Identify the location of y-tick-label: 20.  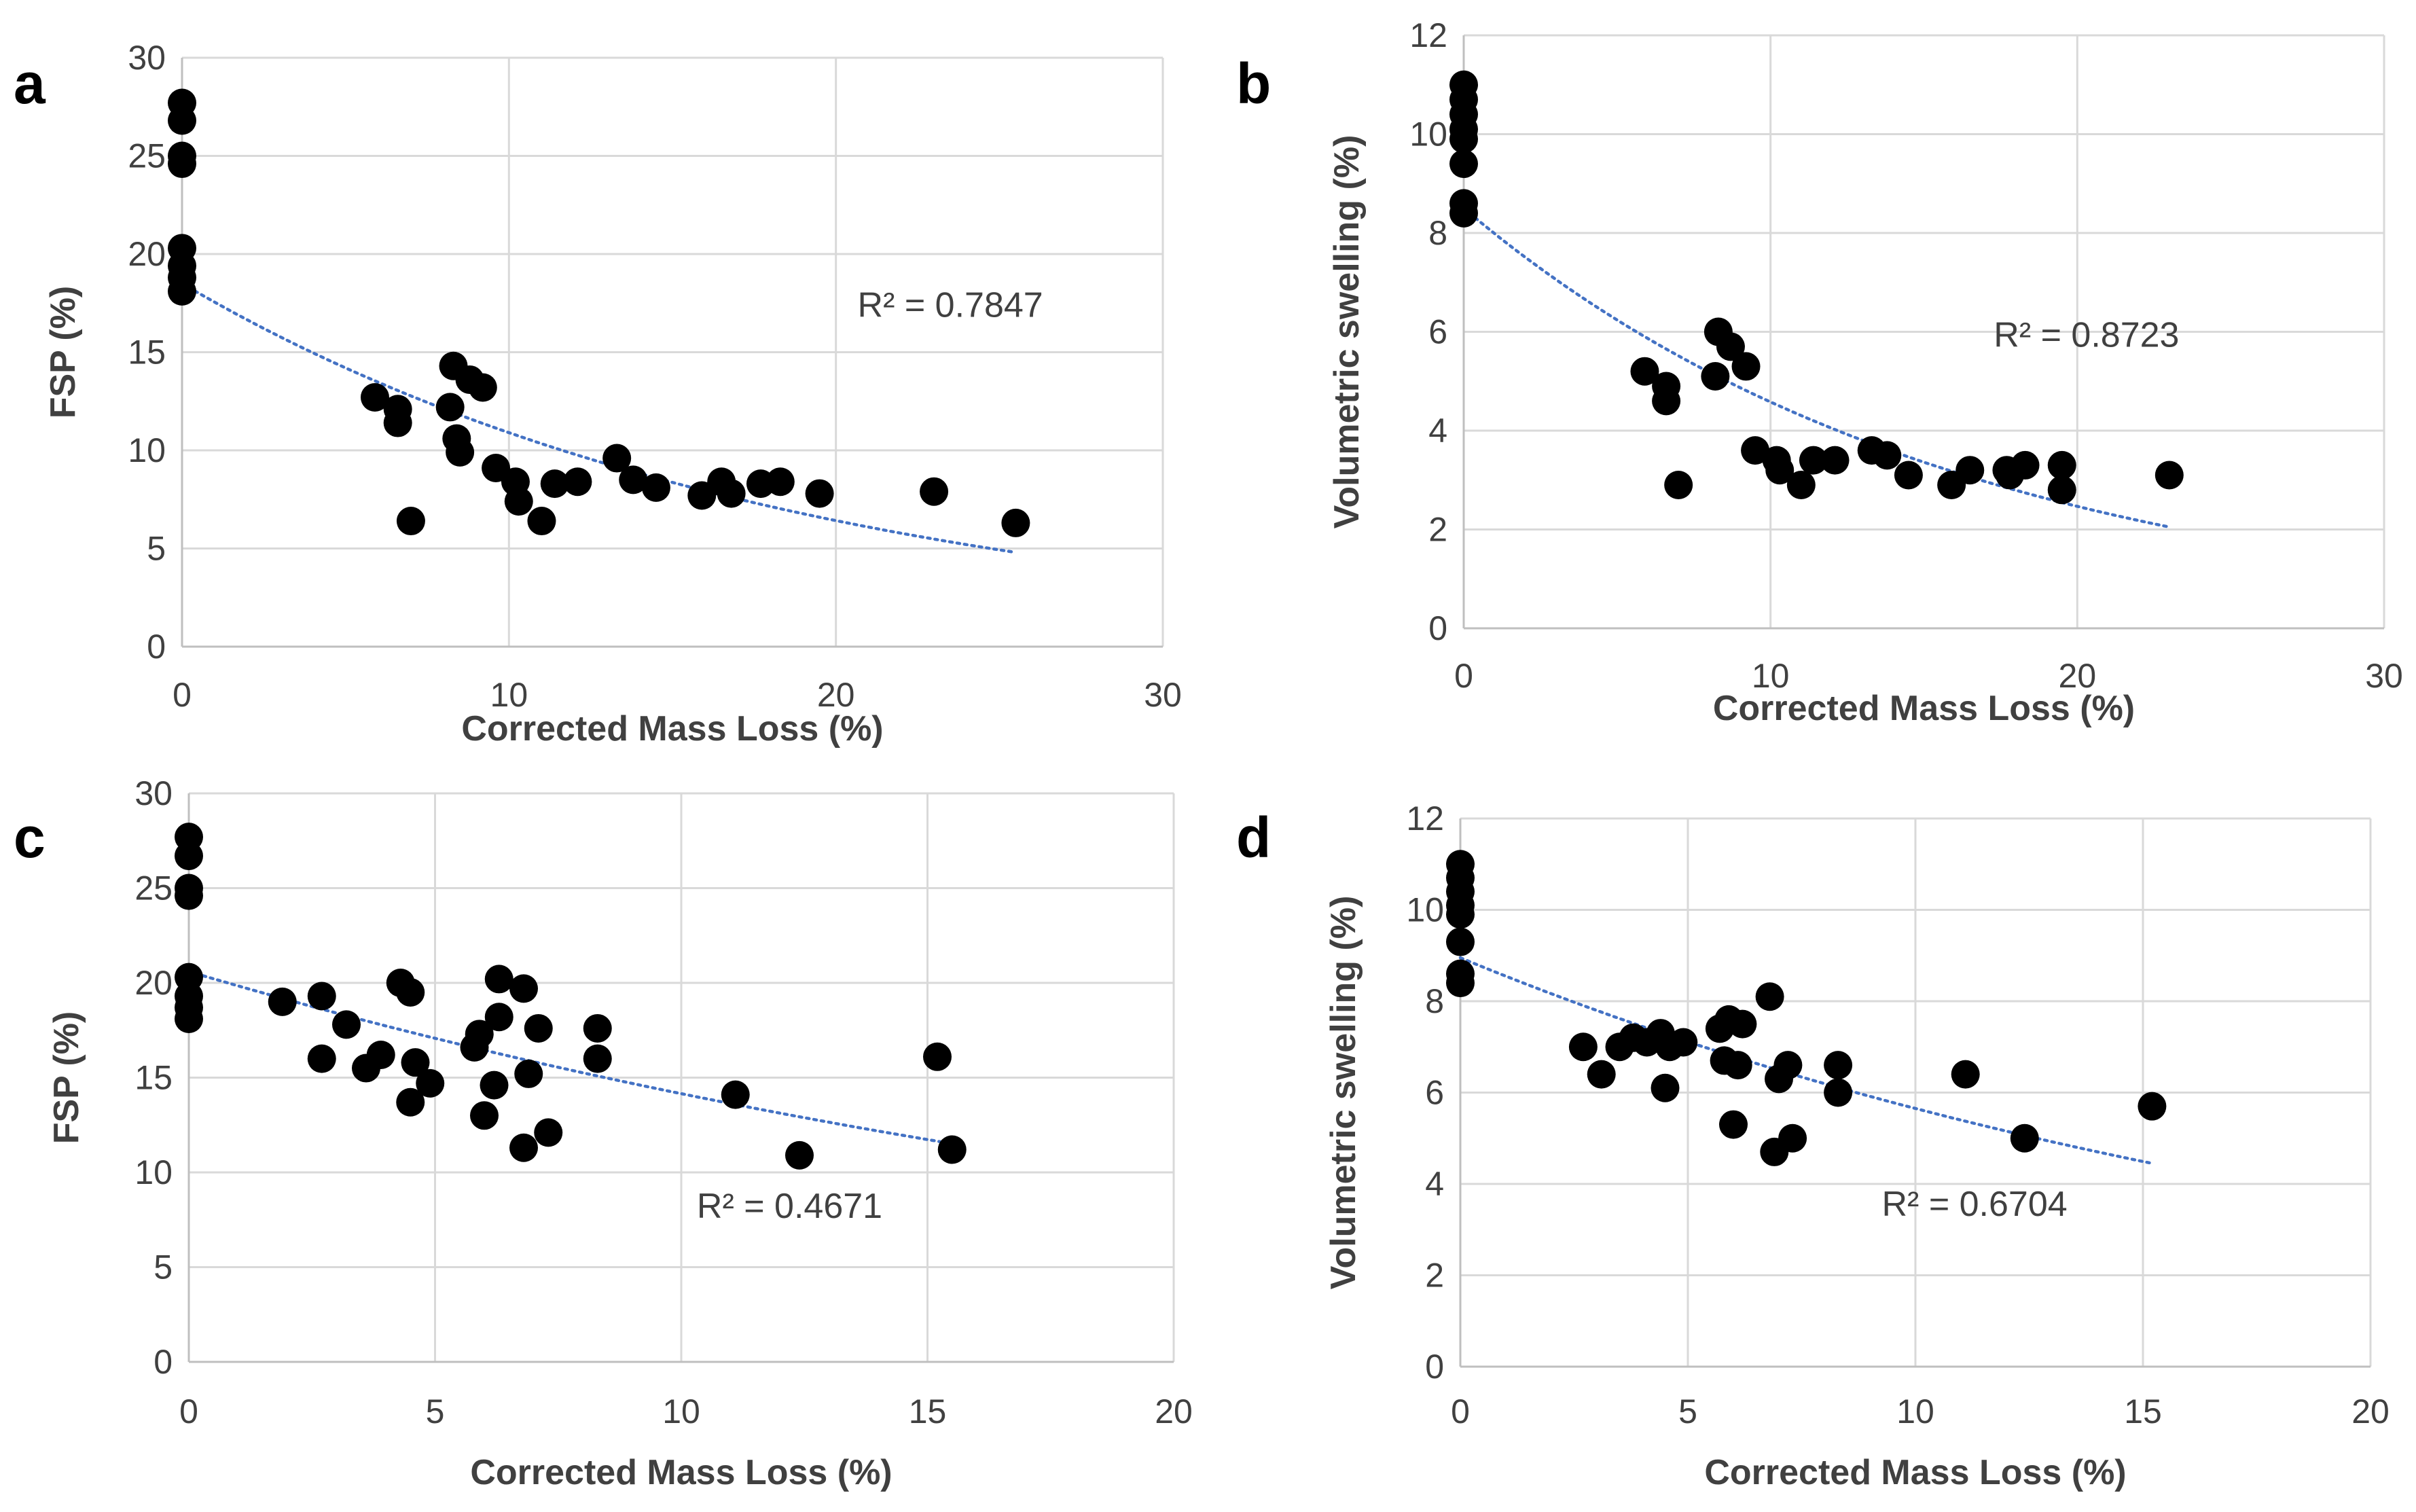
(147, 254).